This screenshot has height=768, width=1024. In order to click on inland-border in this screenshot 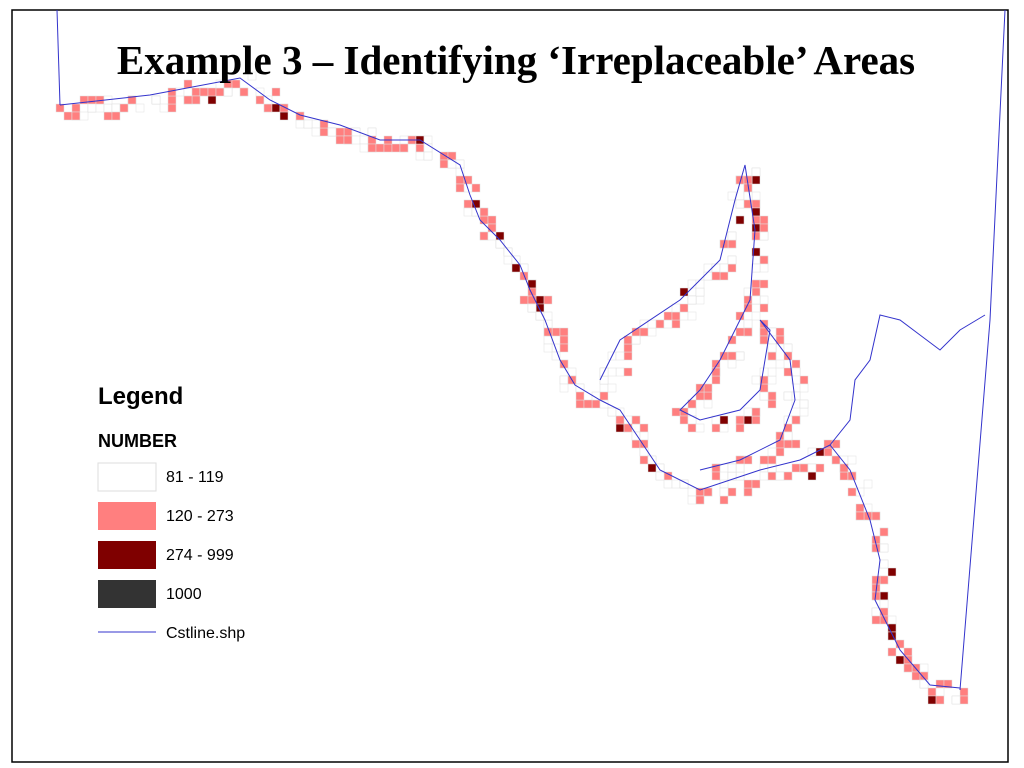, I will do `click(907, 380)`.